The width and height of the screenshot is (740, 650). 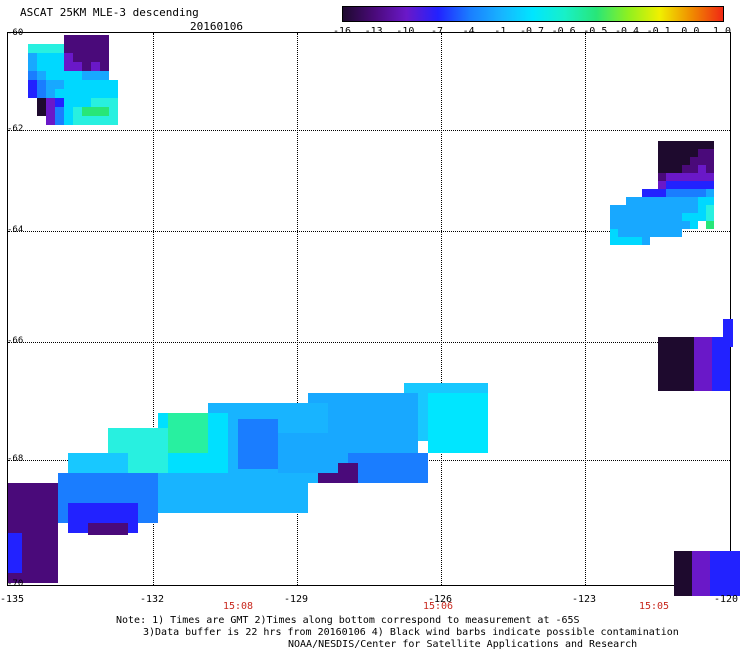 What do you see at coordinates (15, 341) in the screenshot?
I see `lat-label: -66` at bounding box center [15, 341].